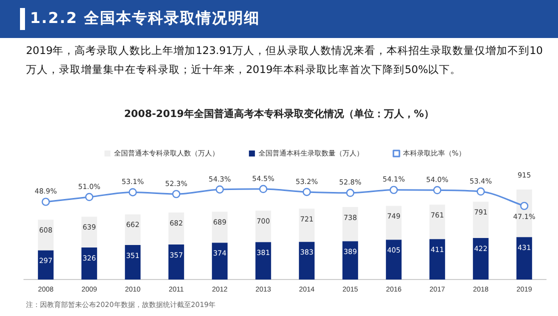 The width and height of the screenshot is (558, 316). I want to click on chart-title: 1.2.2 全国本专科录取情况明细, so click(145, 18).